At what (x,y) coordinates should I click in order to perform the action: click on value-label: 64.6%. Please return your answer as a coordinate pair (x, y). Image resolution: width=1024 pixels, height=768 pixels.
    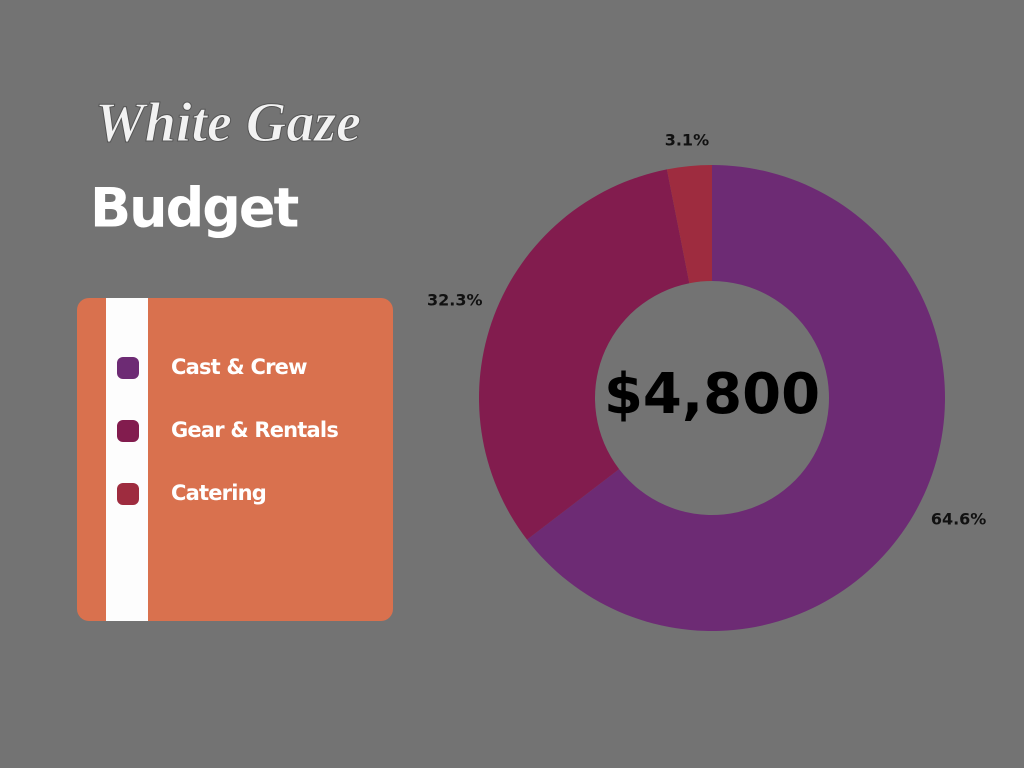
    Looking at the image, I should click on (959, 518).